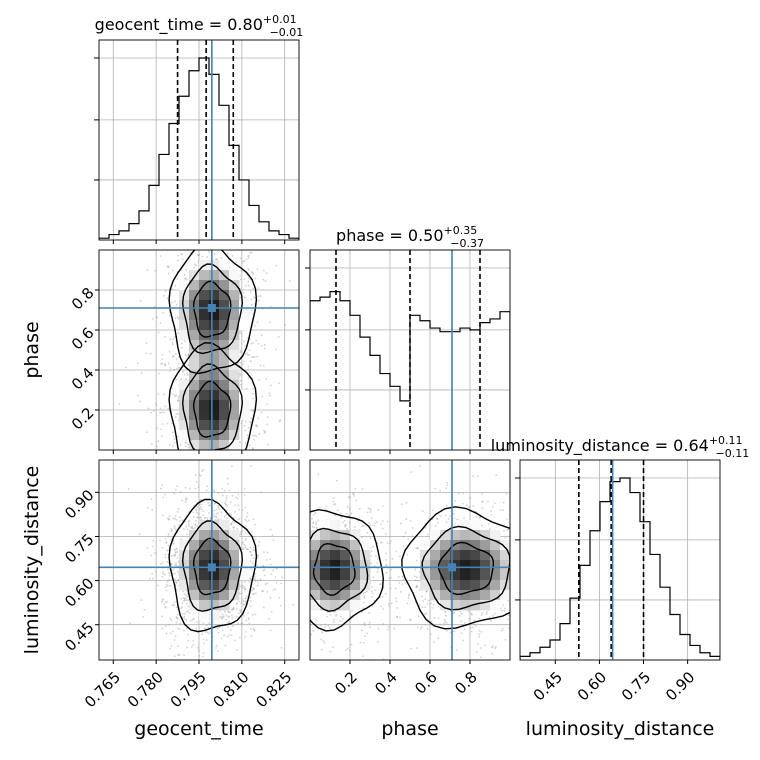 The height and width of the screenshot is (760, 760). Describe the element at coordinates (726, 440) in the screenshot. I see `title-upper-error: +0.11` at that location.